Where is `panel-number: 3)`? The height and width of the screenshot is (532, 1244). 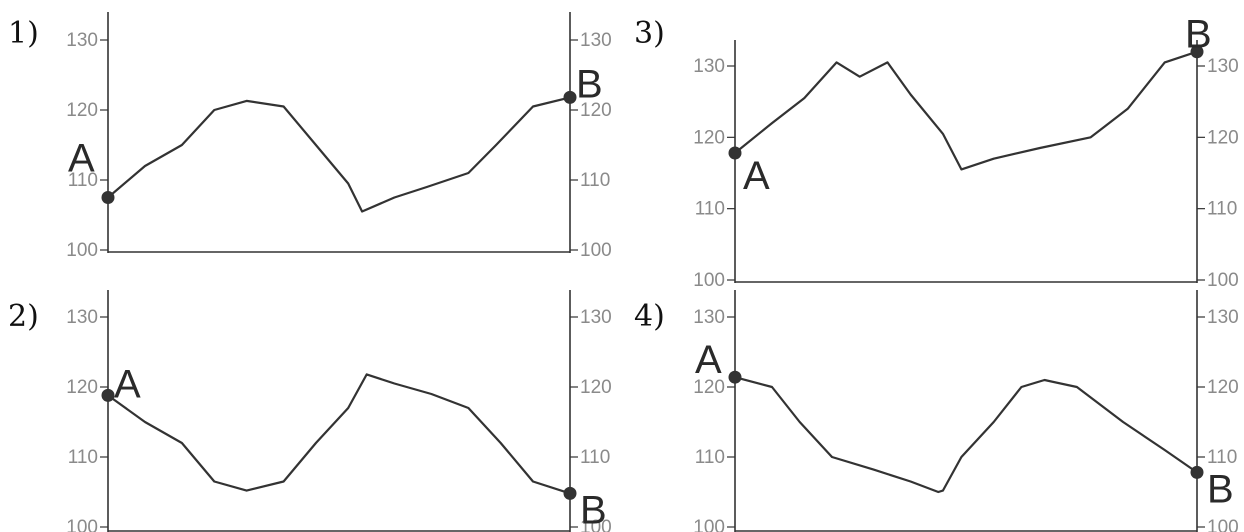
panel-number: 3) is located at coordinates (649, 33).